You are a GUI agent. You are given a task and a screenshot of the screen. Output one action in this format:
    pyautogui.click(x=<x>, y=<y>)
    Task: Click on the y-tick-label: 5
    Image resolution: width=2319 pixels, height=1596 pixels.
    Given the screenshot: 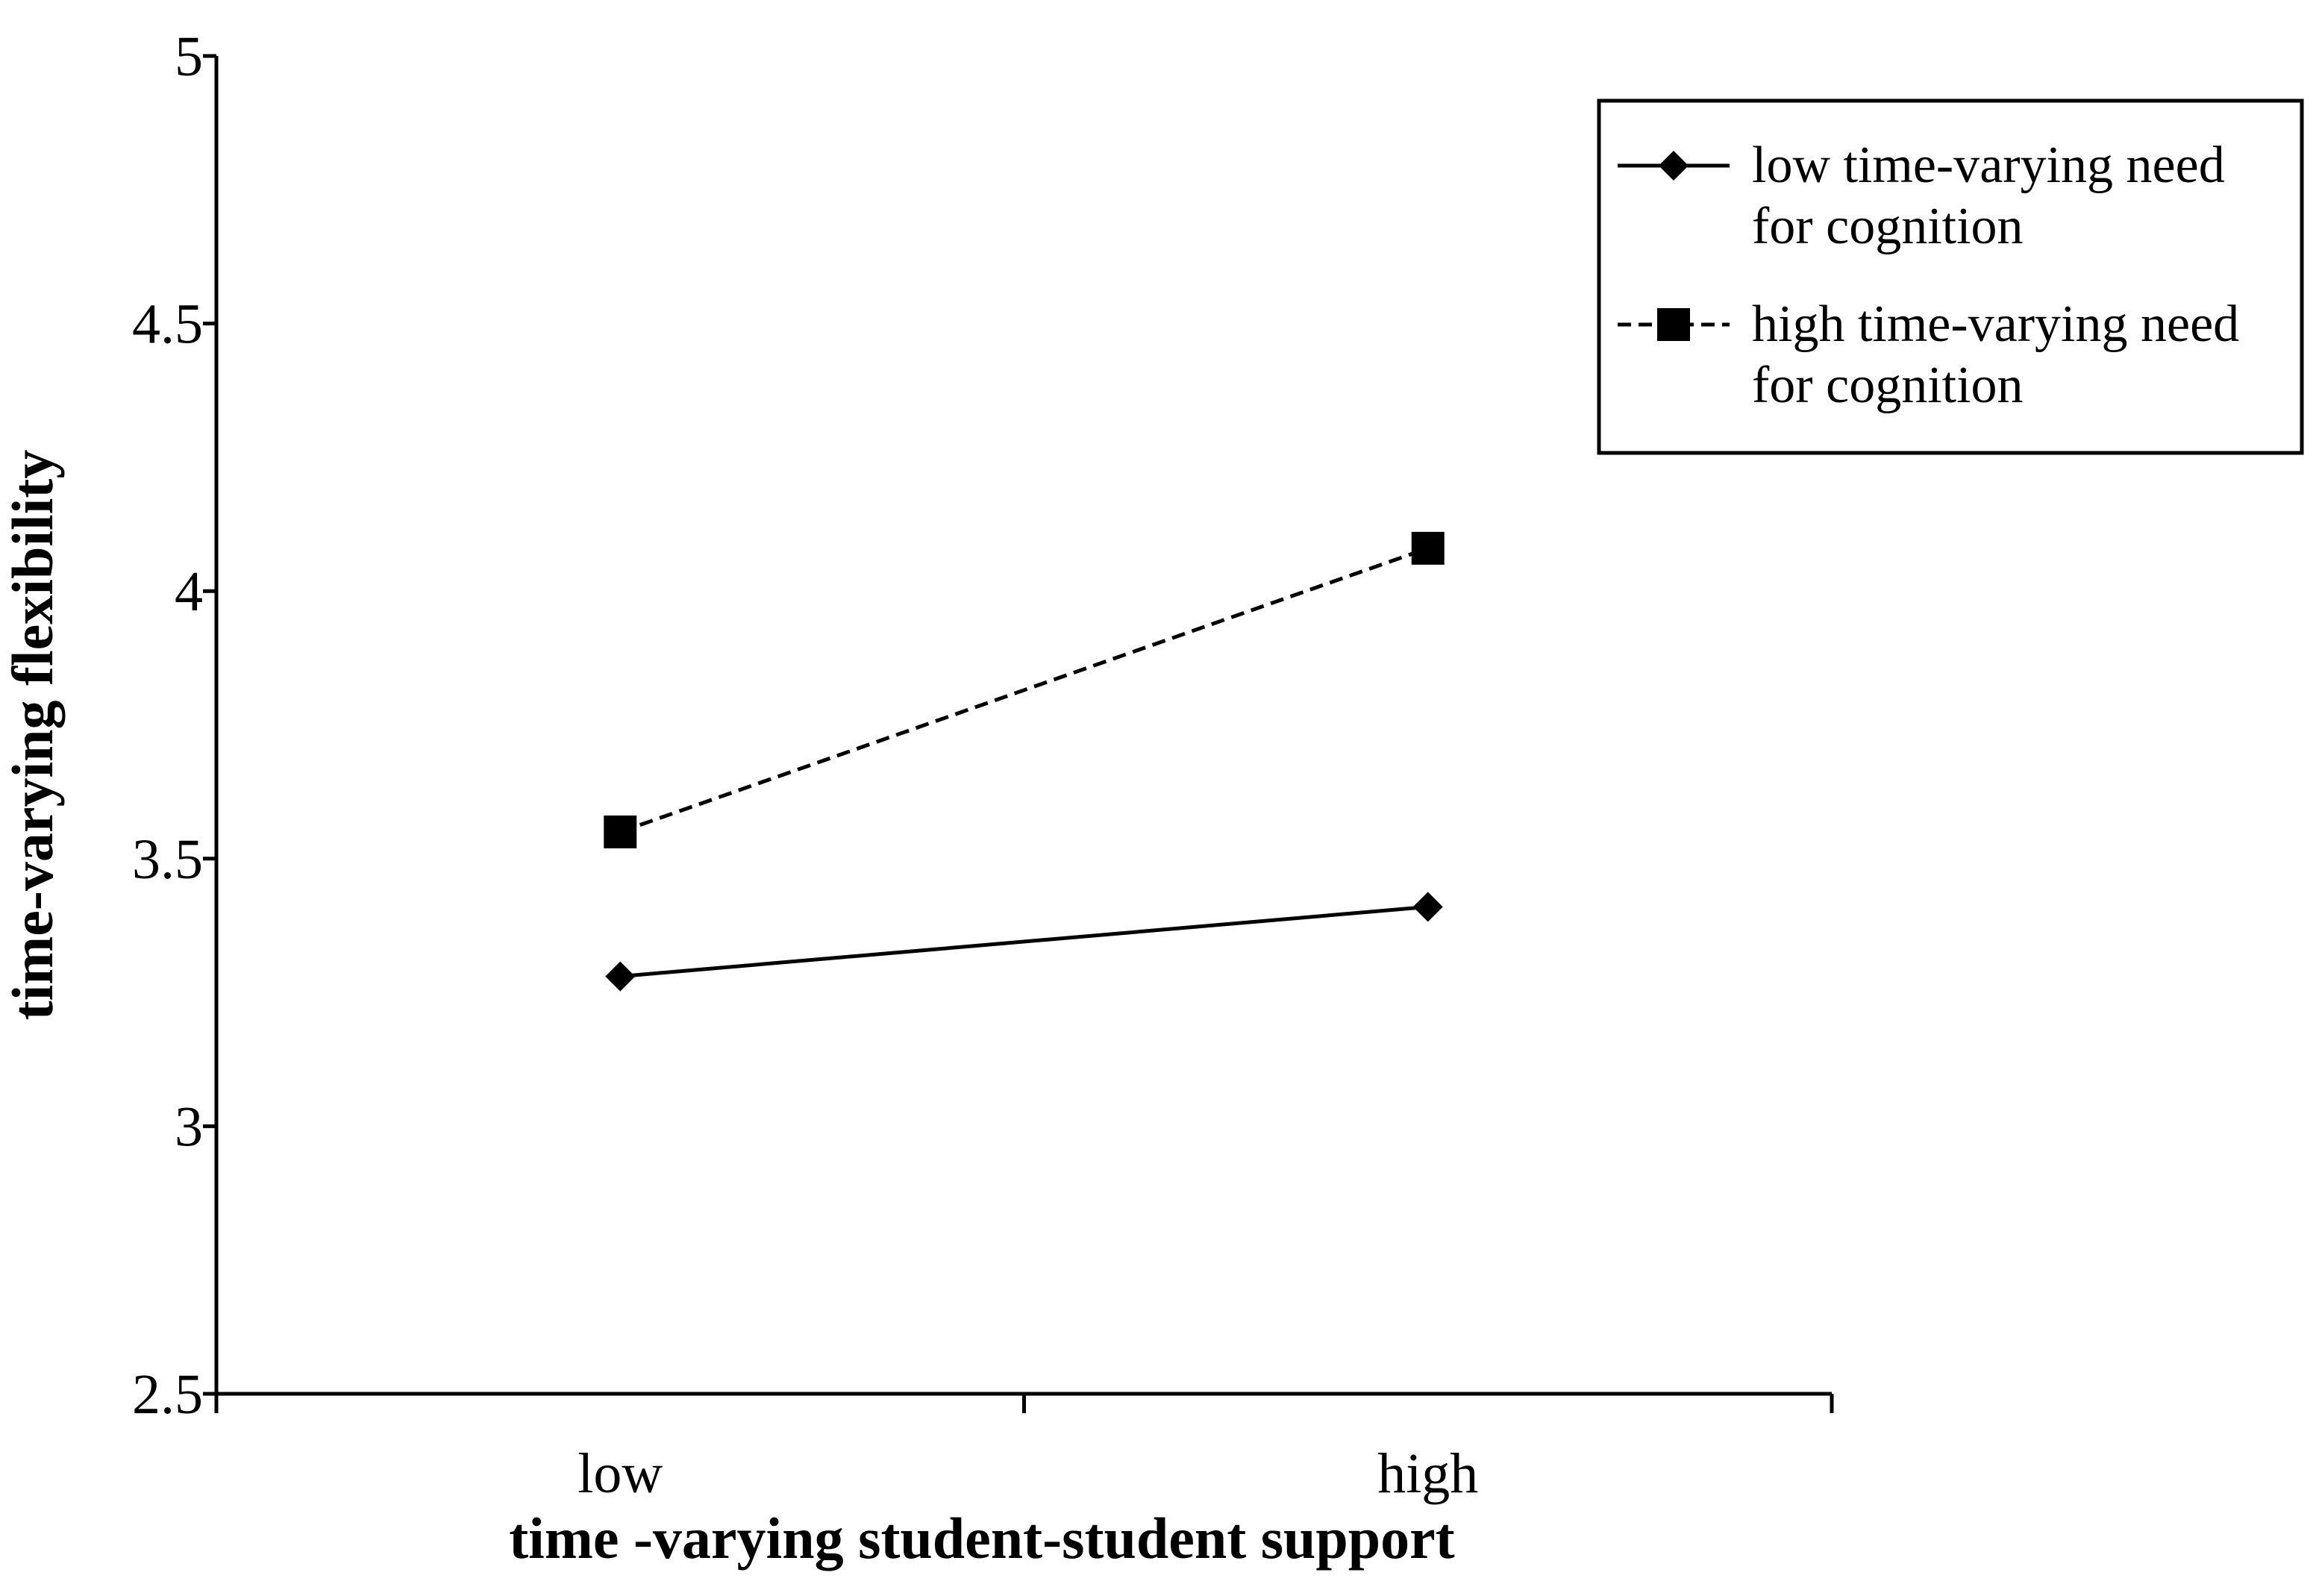 What is the action you would take?
    pyautogui.click(x=189, y=56)
    